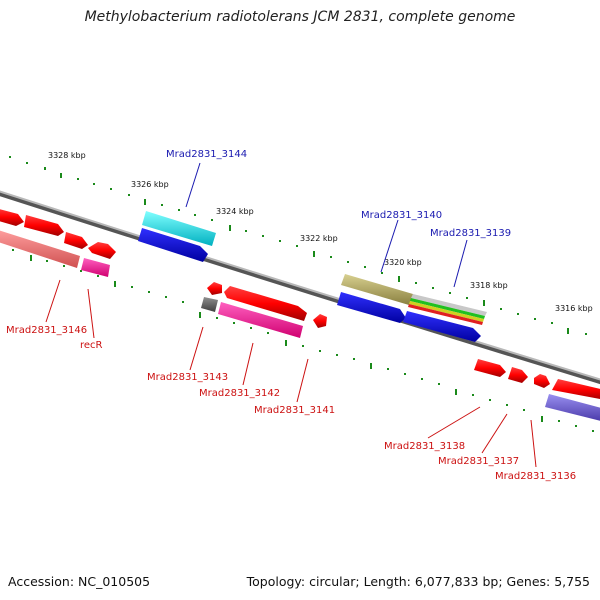  I want to click on gene-label-3143: Mrad2831_3143, so click(187, 377).